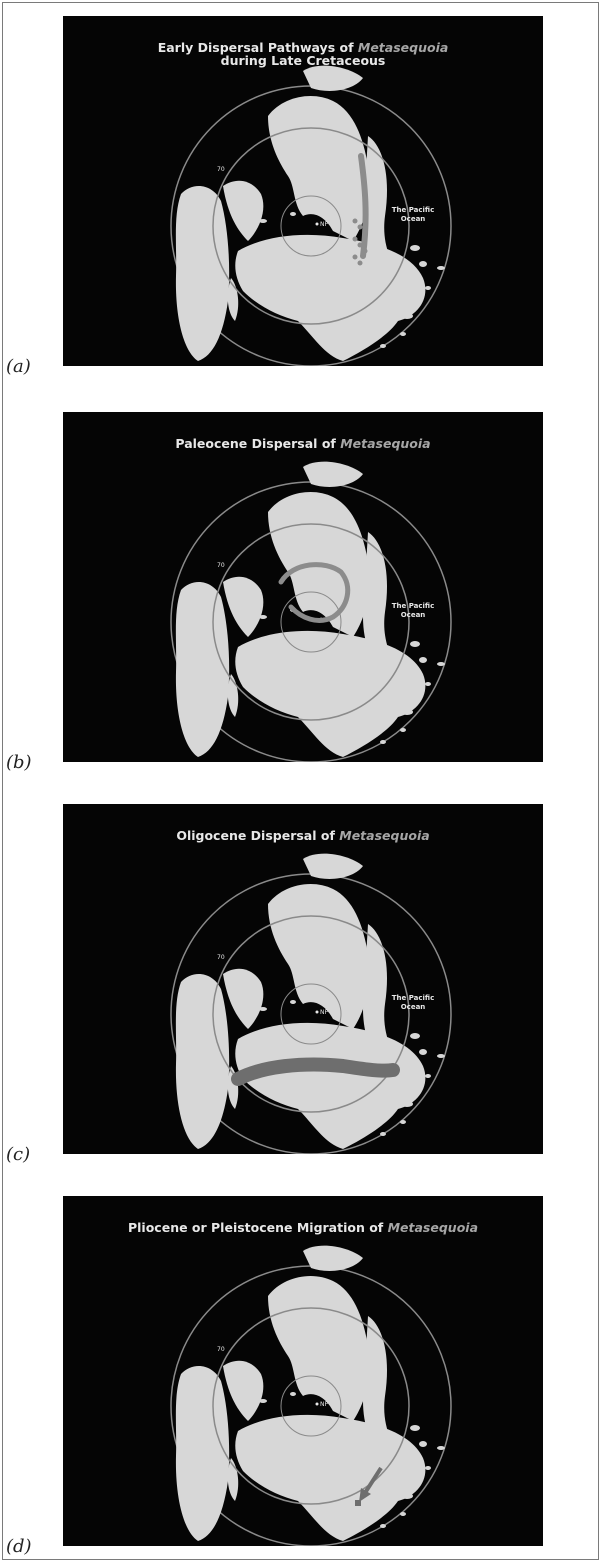  Describe the element at coordinates (365, 1495) in the screenshot. I see `migration-arrow-head` at that location.